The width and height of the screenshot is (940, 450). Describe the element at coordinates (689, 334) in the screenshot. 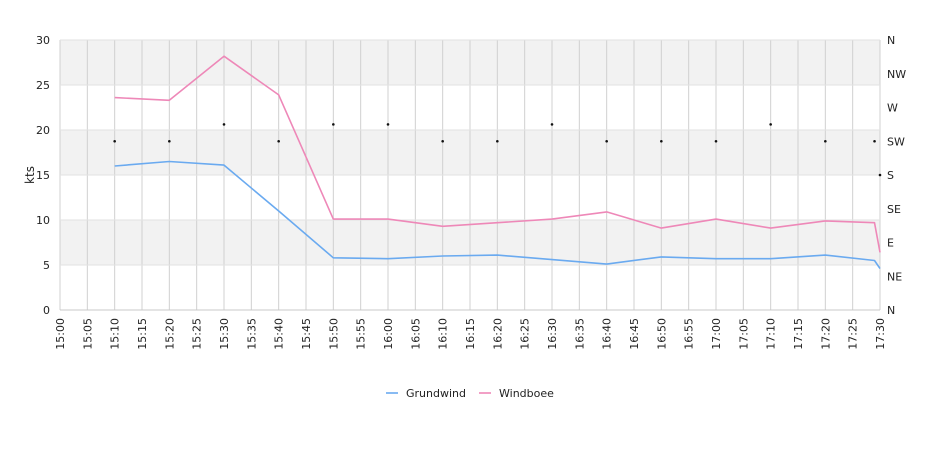

I see `x-tick-label: 16:55` at that location.